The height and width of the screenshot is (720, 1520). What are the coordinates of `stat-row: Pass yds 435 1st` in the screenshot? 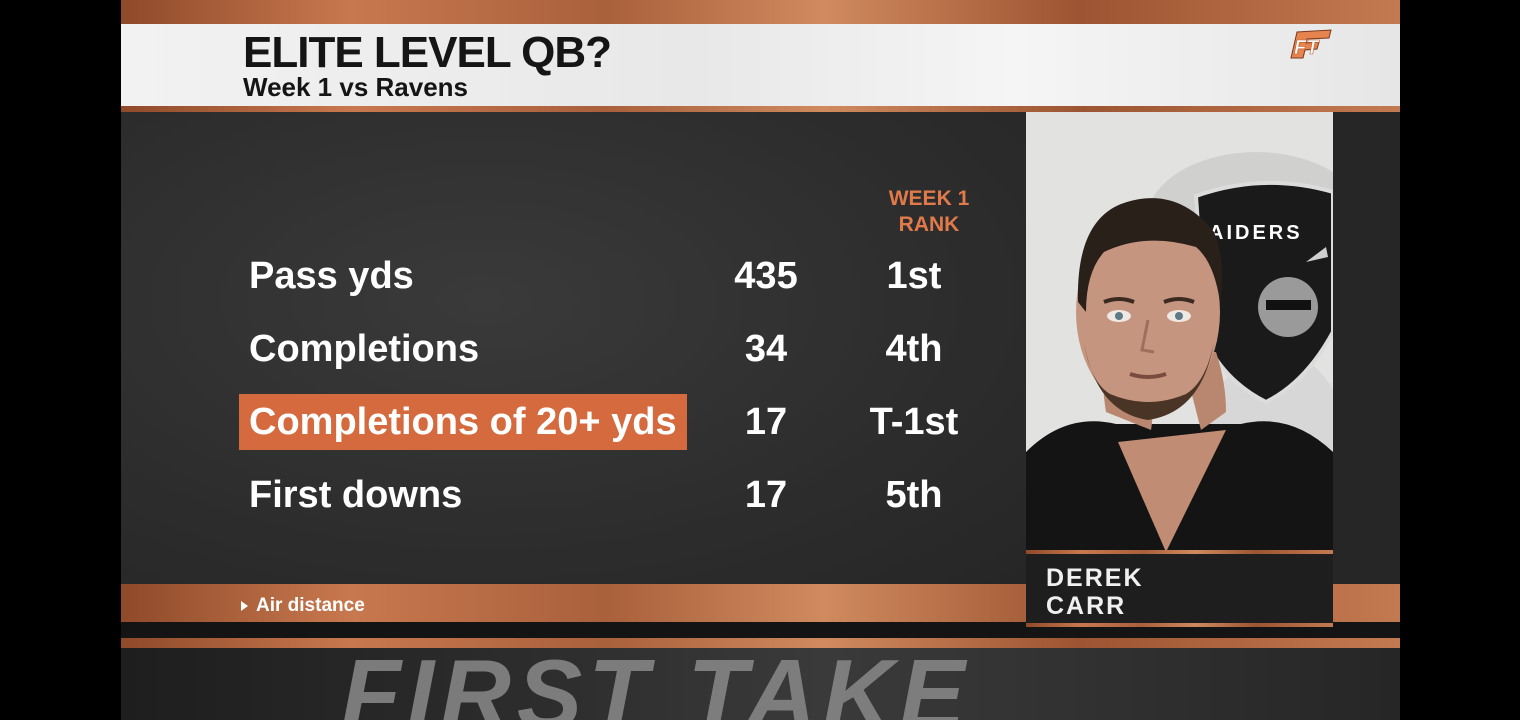 It's located at (573, 276).